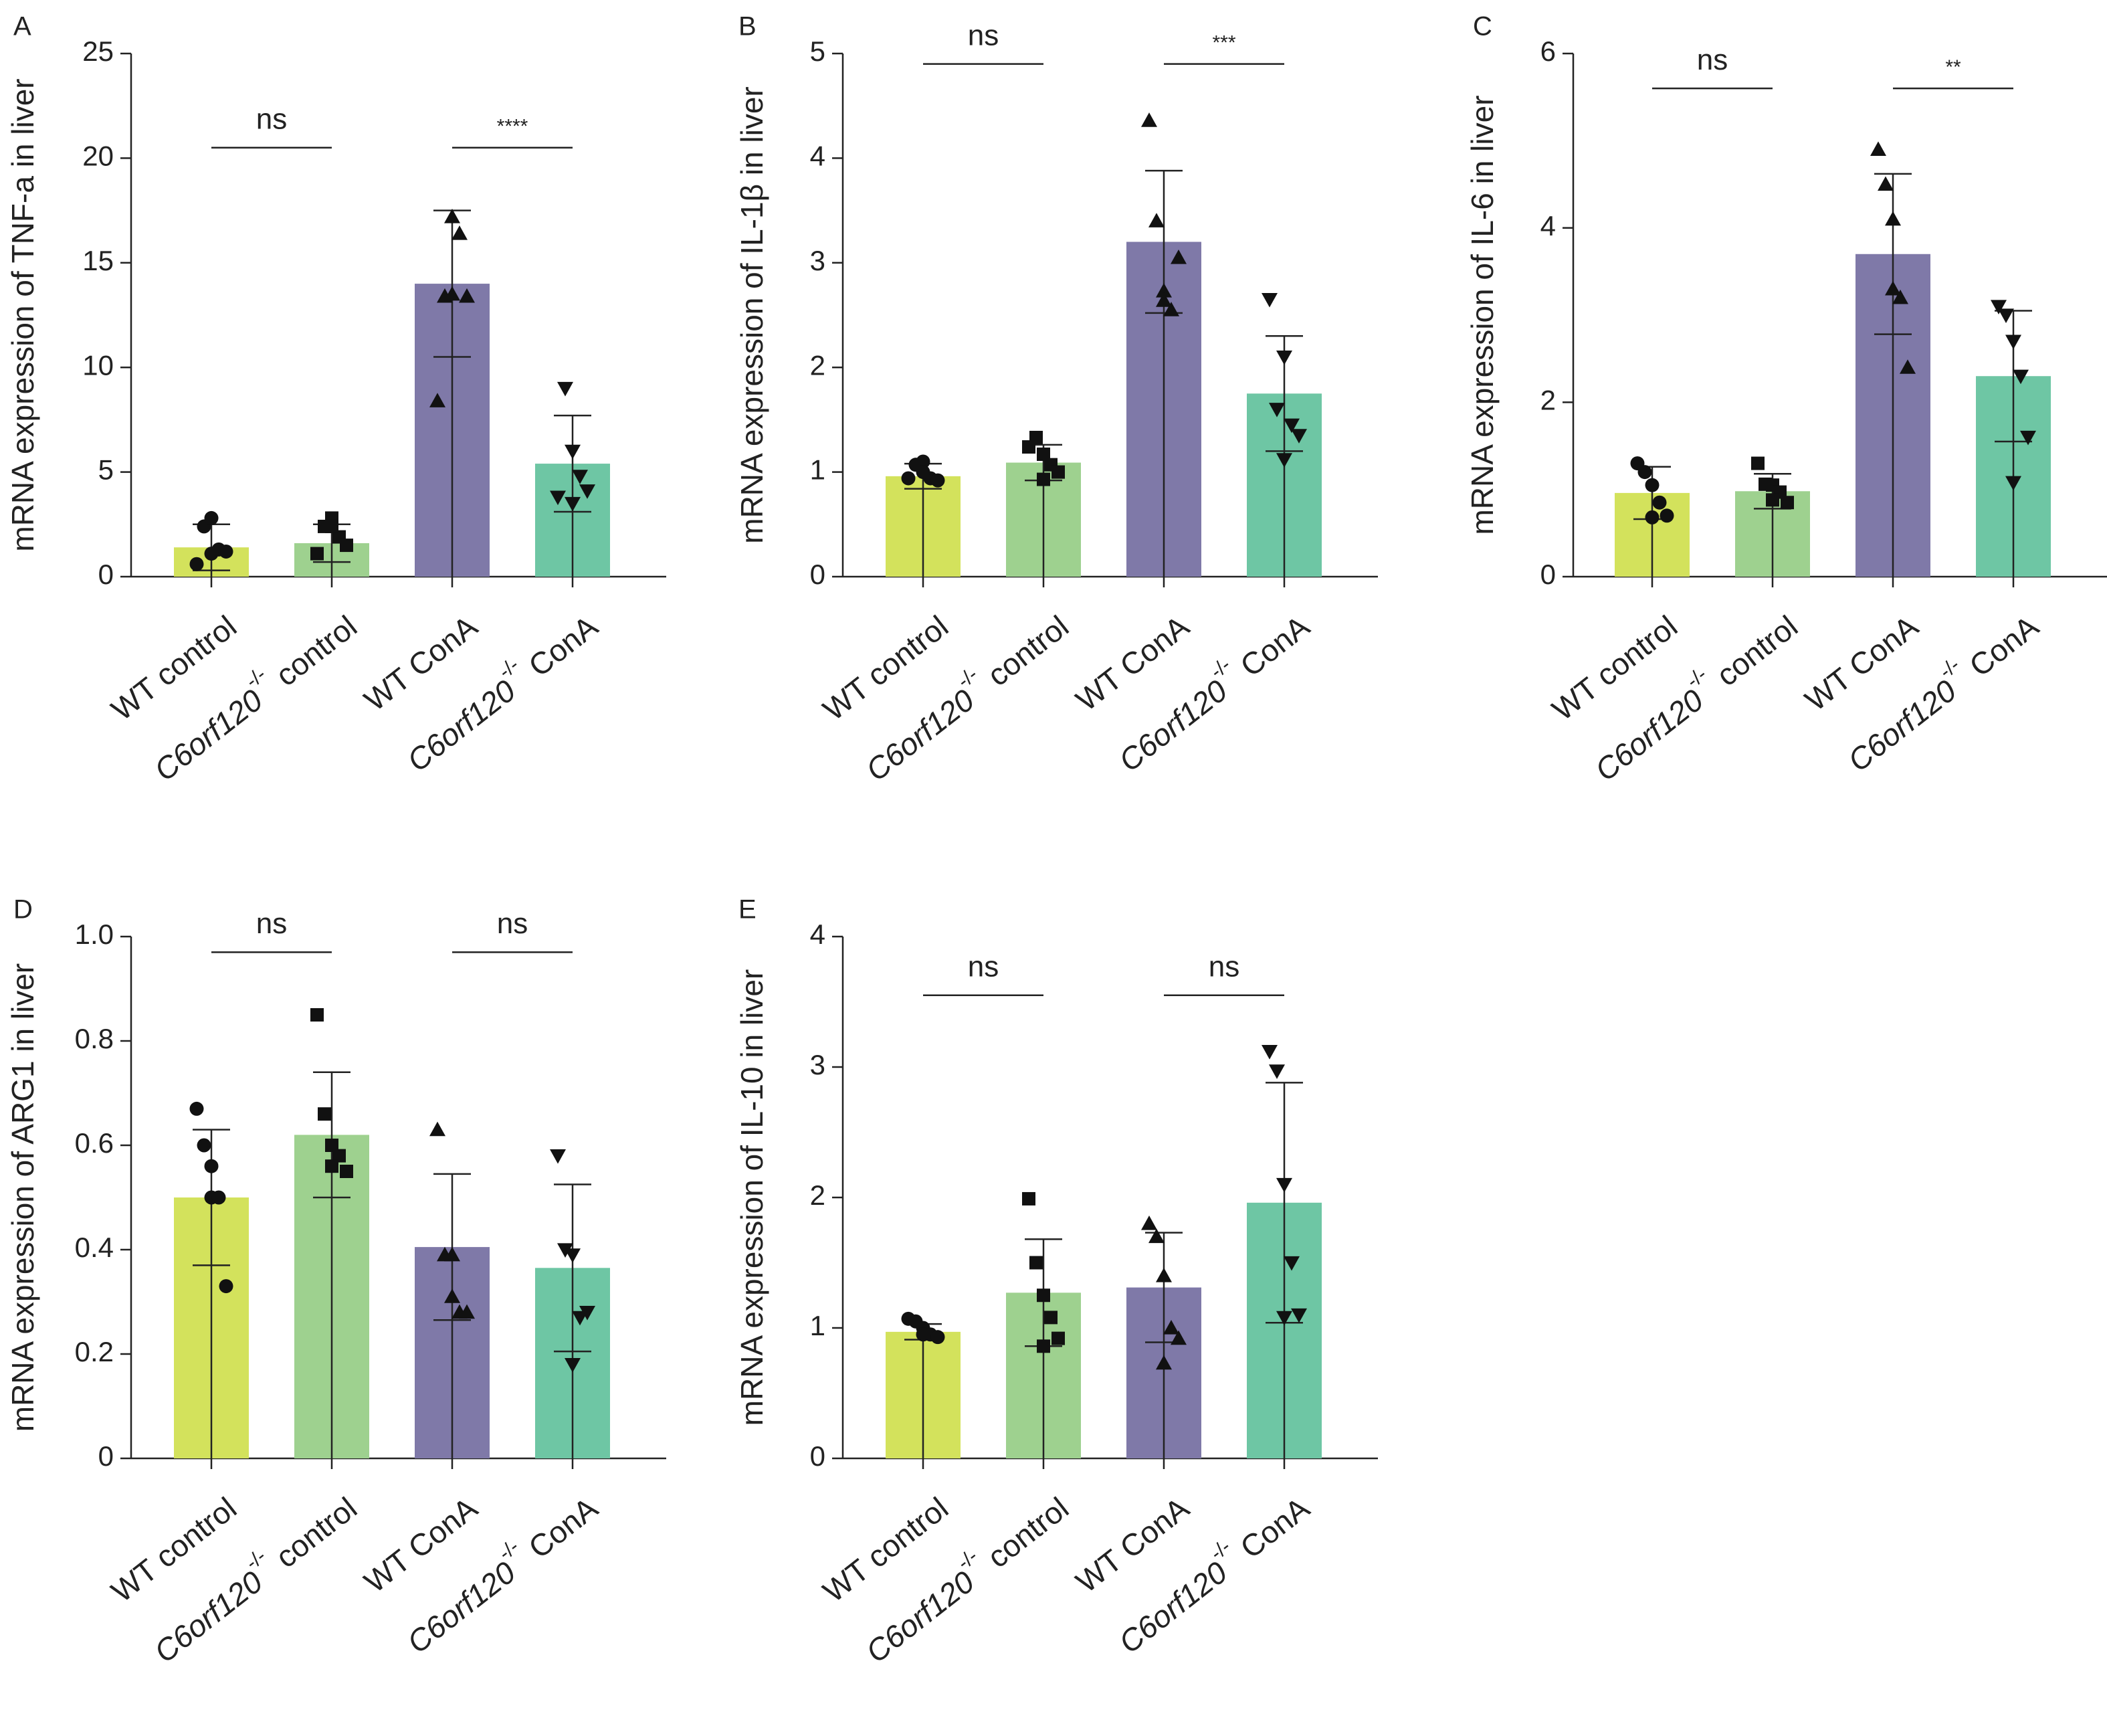  Describe the element at coordinates (1548, 51) in the screenshot. I see `y-tick-label: 6` at that location.